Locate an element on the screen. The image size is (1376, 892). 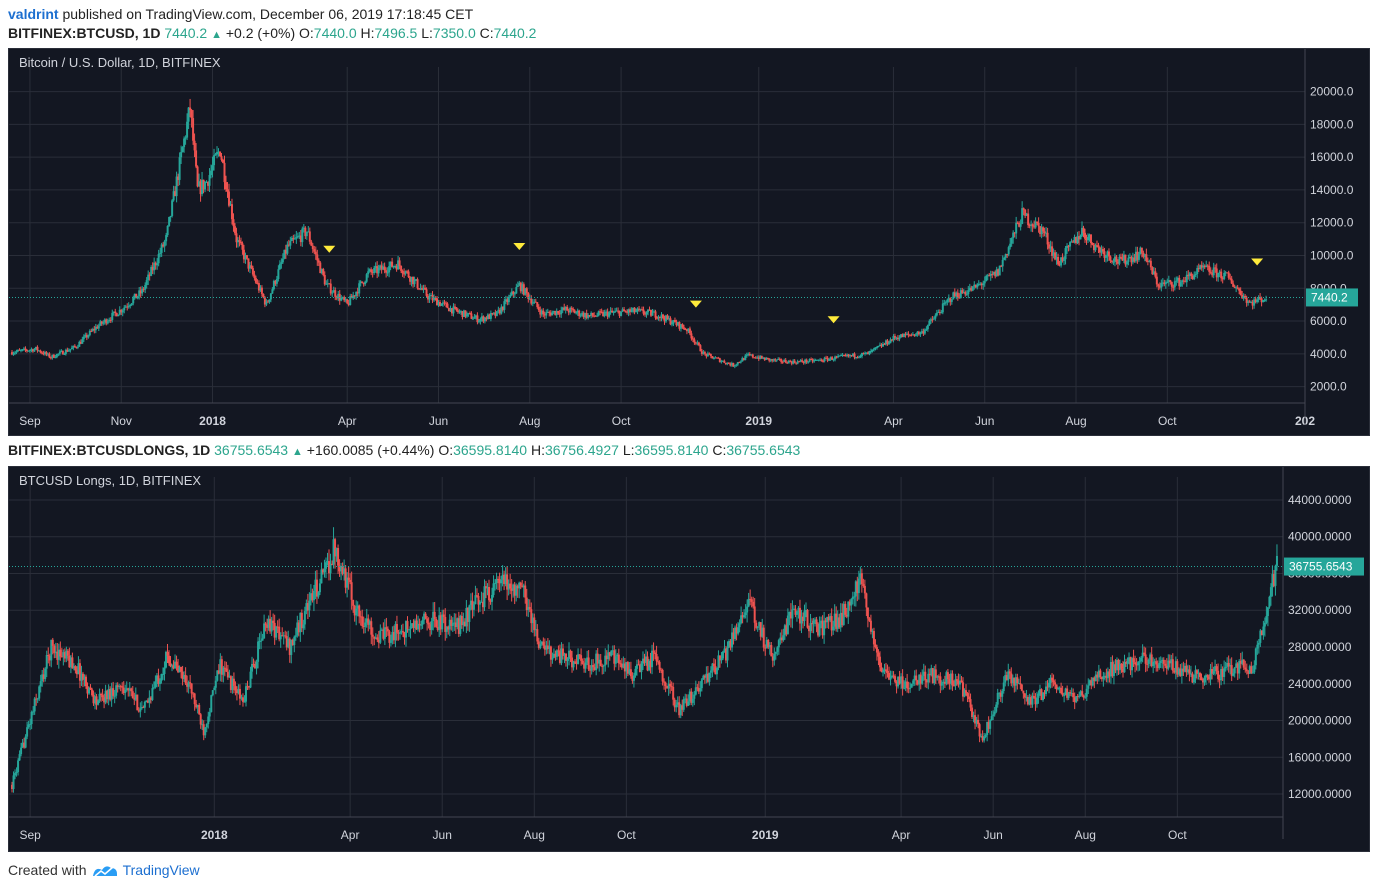
y-tick-label: 12000.0 is located at coordinates (1332, 223).